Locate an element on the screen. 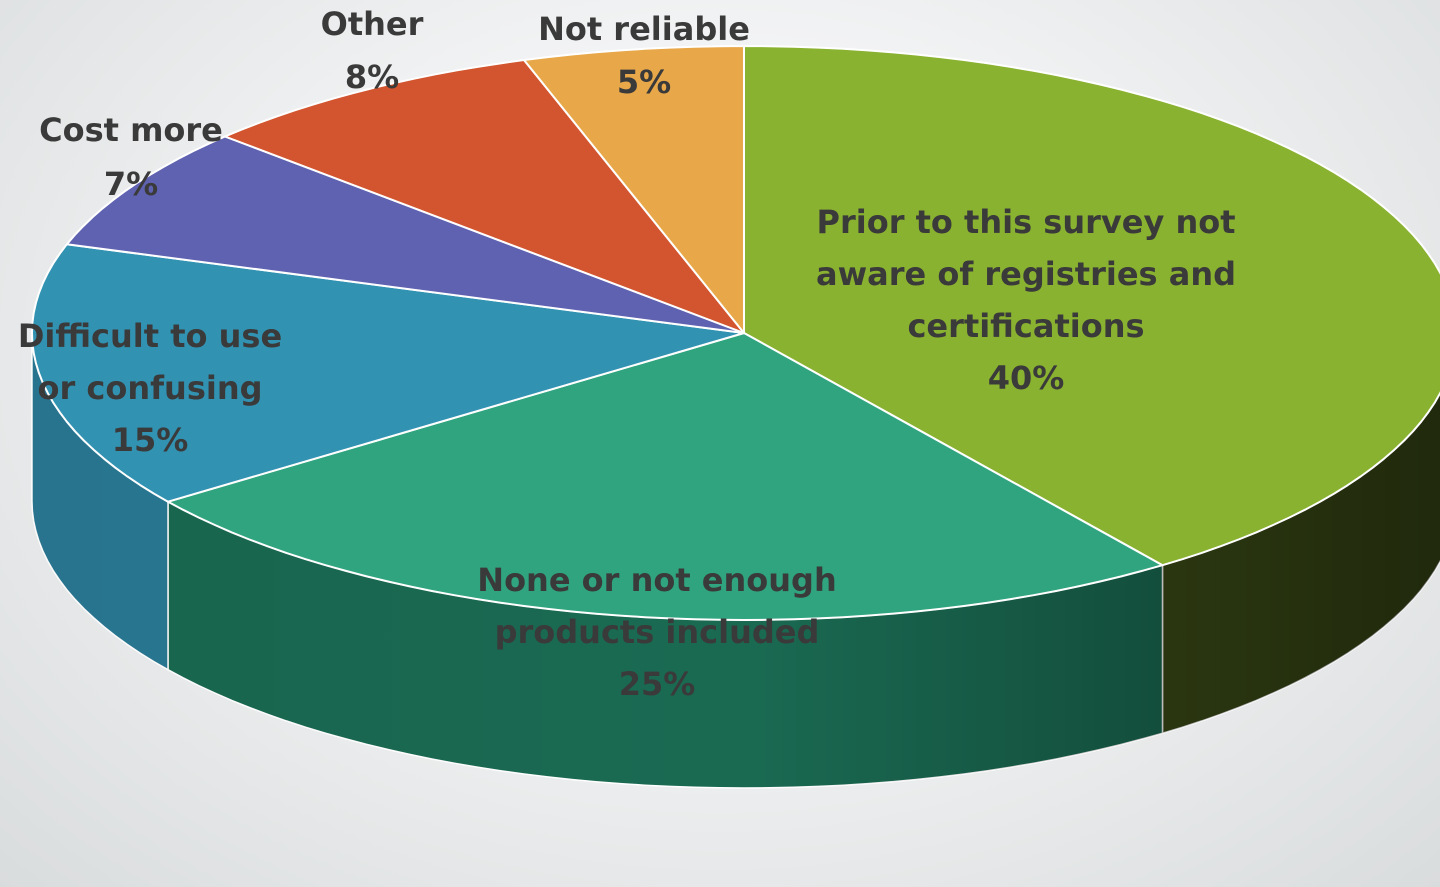 Image resolution: width=1440 pixels, height=887 pixels. slice-category-label: Not reliable is located at coordinates (644, 29).